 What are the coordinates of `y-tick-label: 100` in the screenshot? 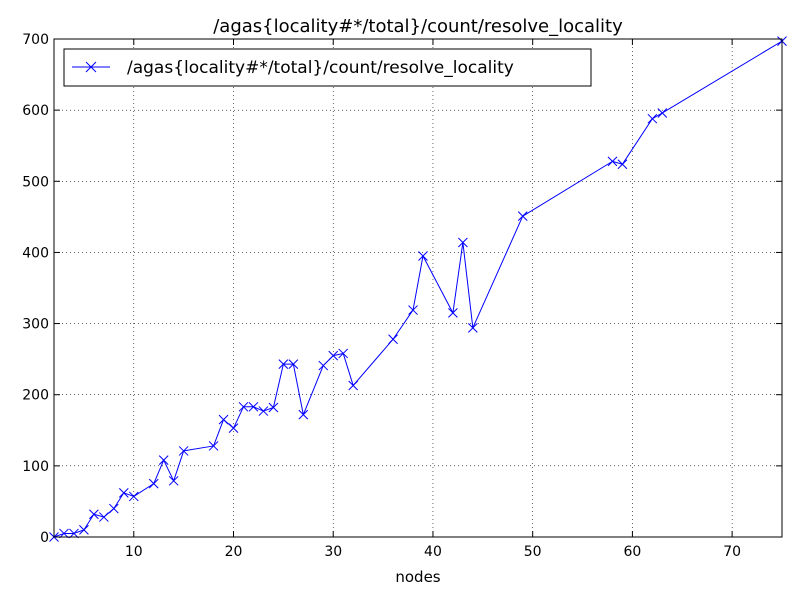 It's located at (35, 467).